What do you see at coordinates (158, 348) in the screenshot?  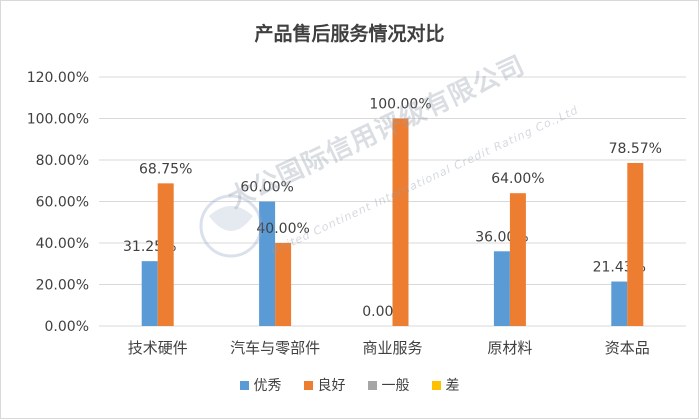 I see `x-tick-label: 技术硬件` at bounding box center [158, 348].